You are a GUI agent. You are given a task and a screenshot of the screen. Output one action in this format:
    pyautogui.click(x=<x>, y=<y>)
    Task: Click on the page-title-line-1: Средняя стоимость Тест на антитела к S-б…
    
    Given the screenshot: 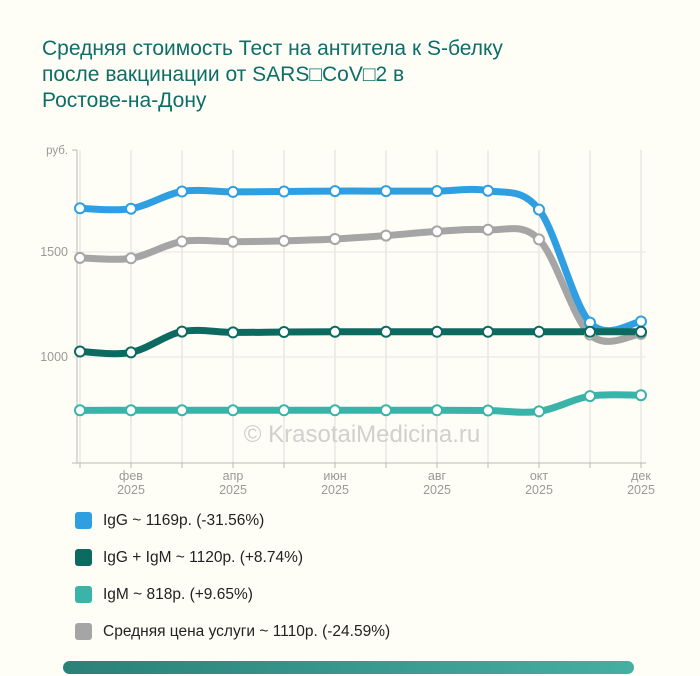 What is the action you would take?
    pyautogui.click(x=272, y=48)
    